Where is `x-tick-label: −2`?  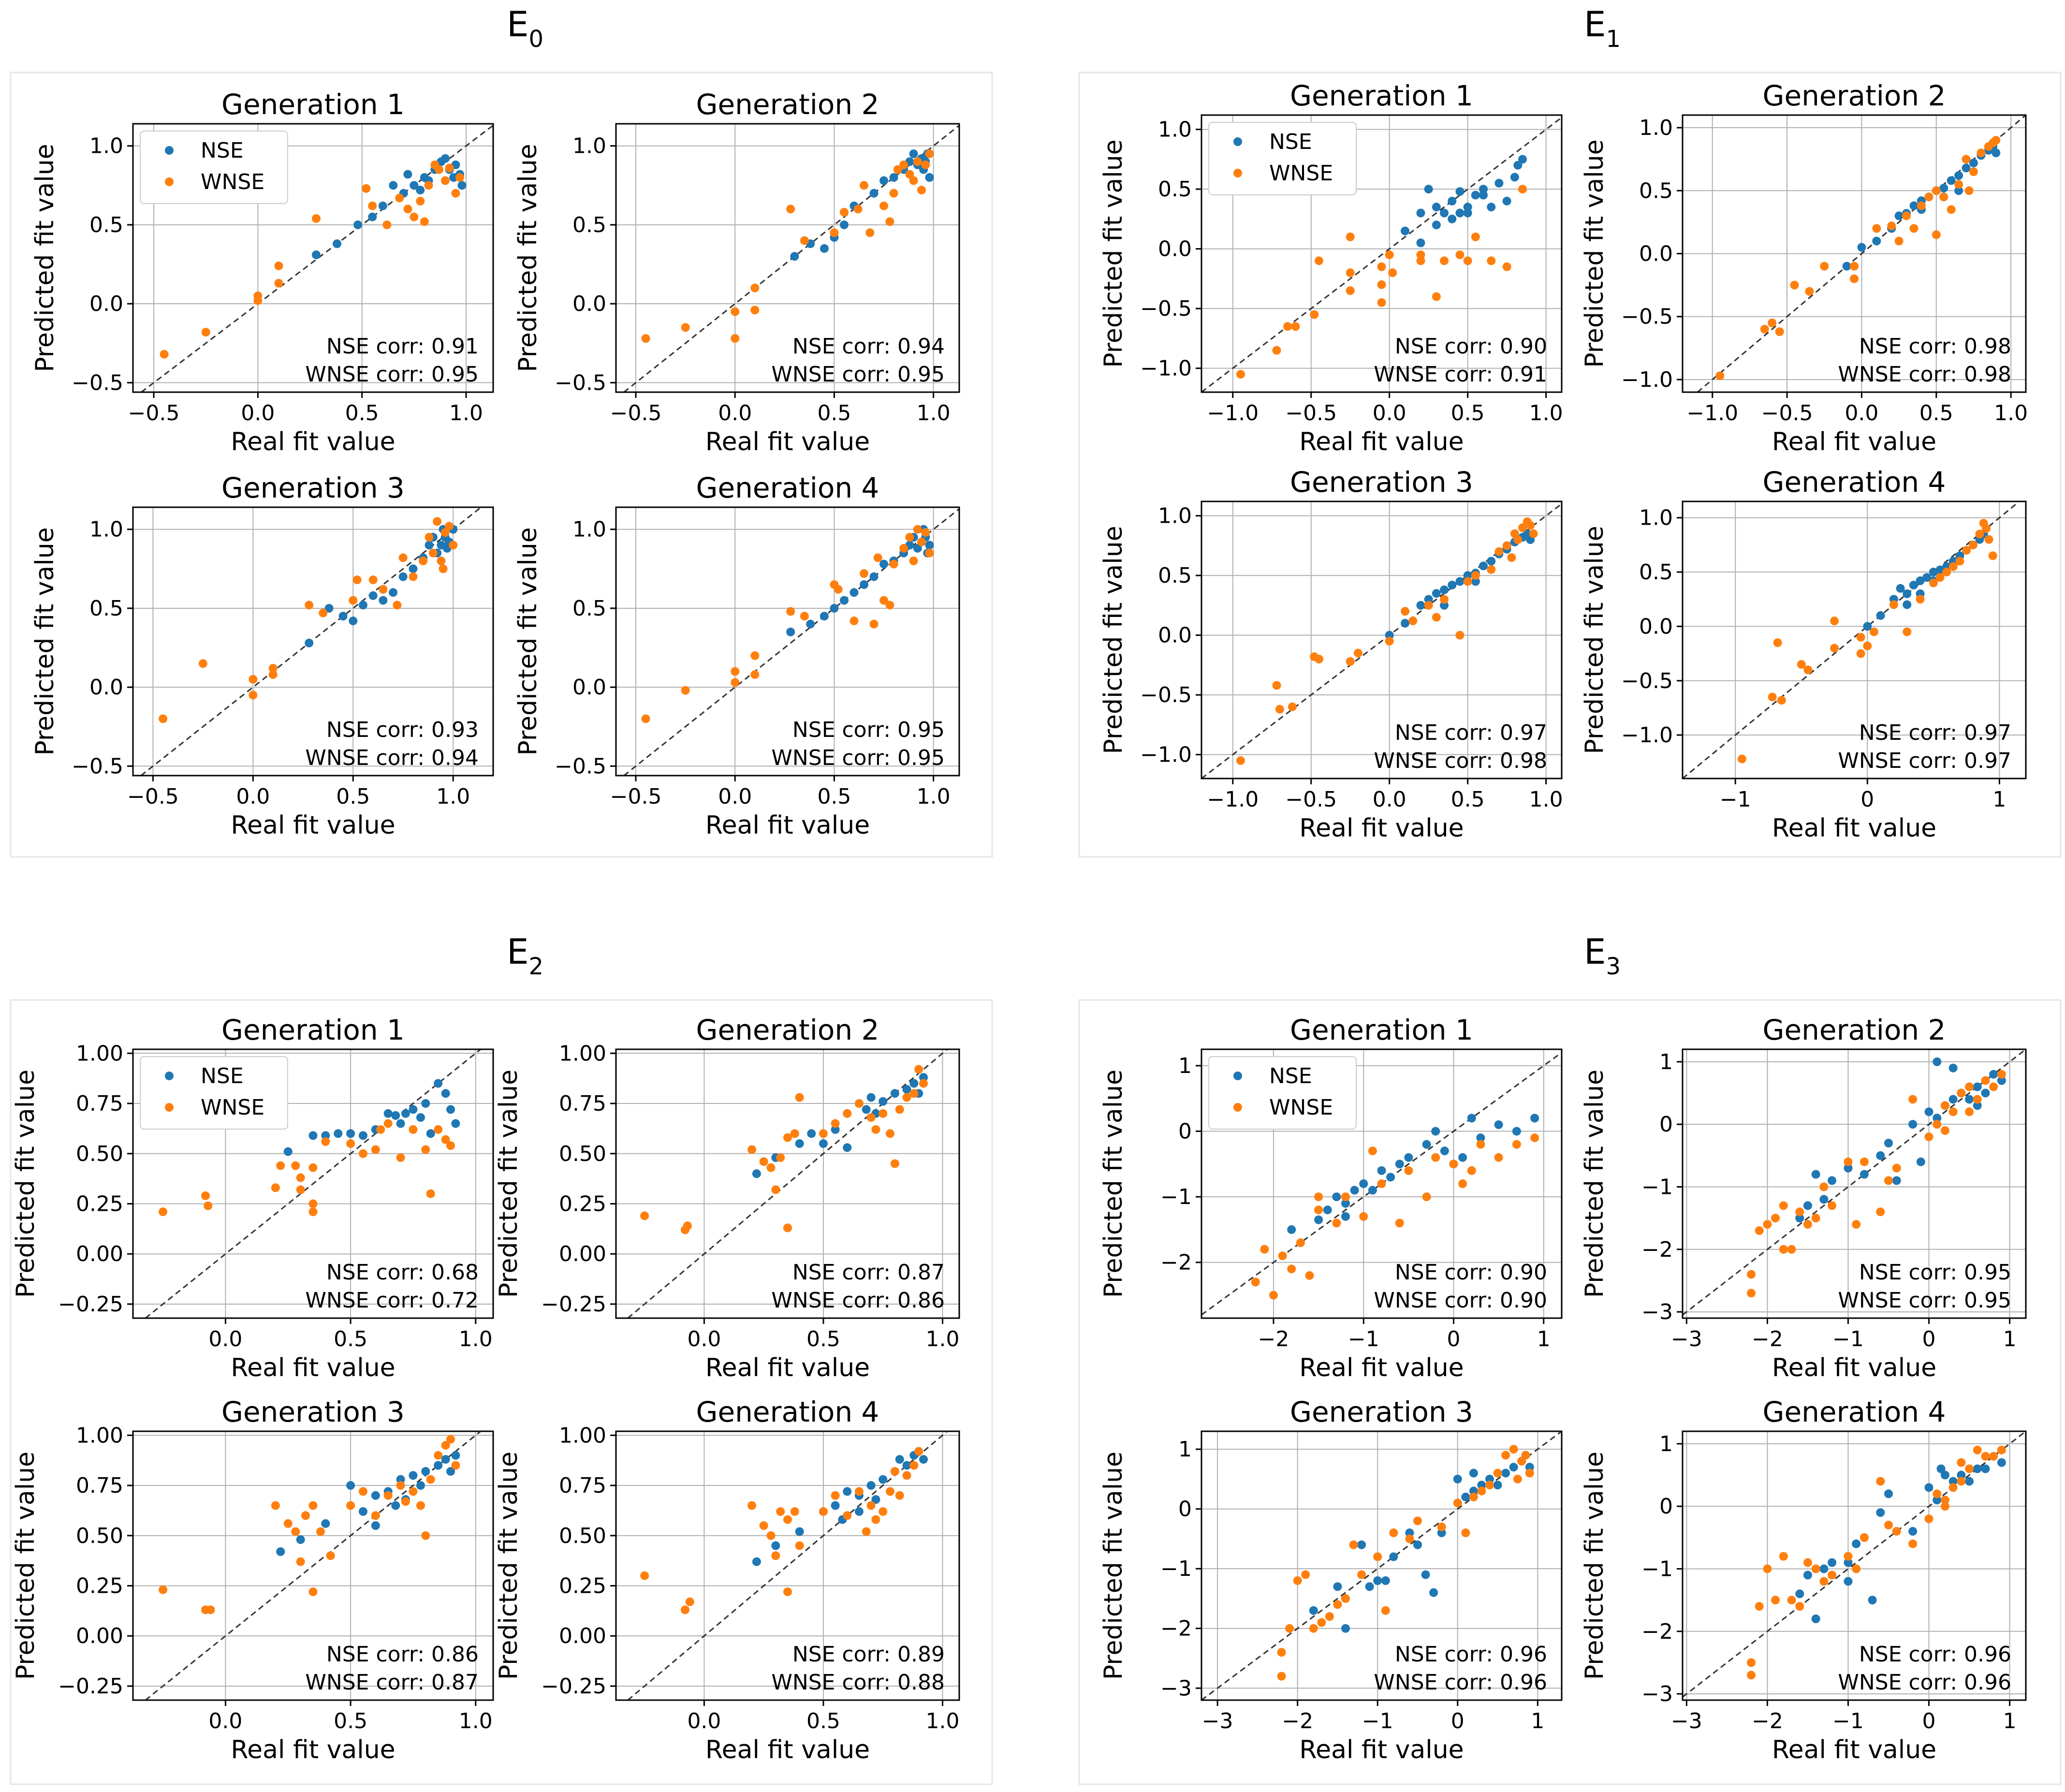
x-tick-label: −2 is located at coordinates (1297, 1721).